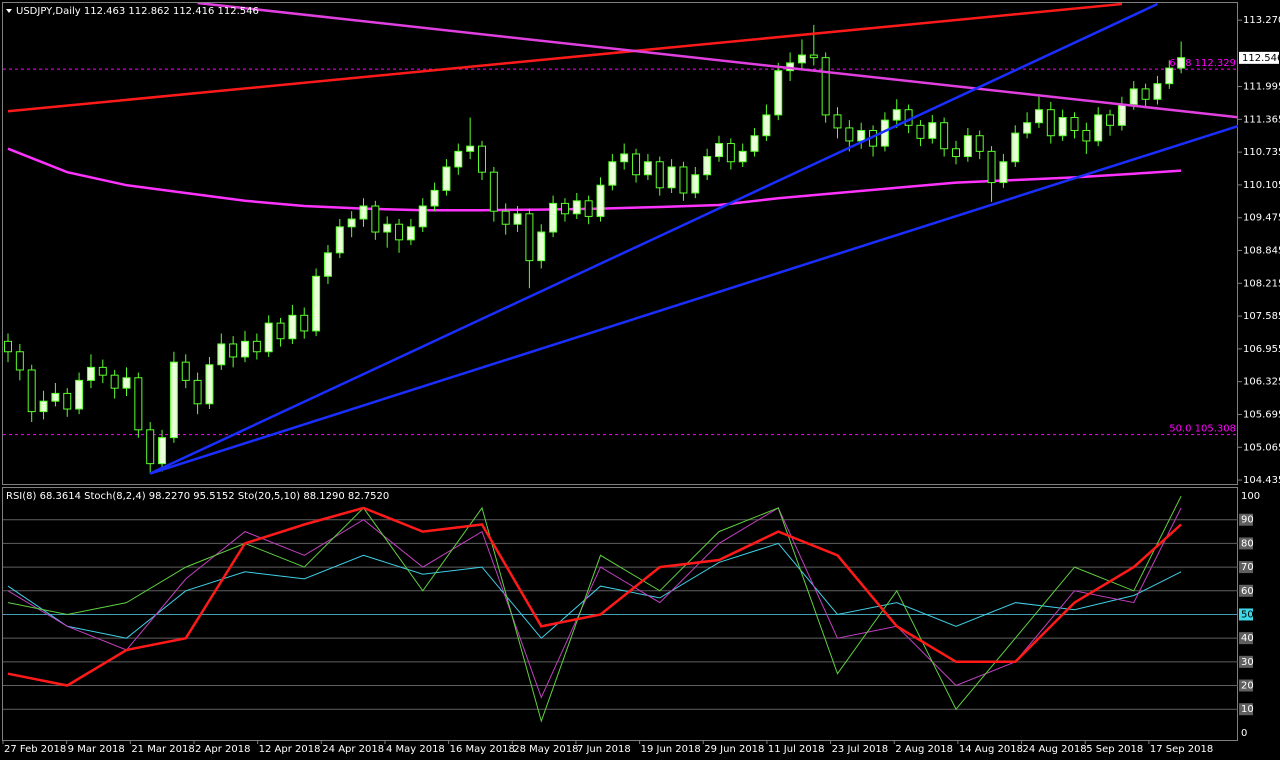 This screenshot has height=760, width=1280. Describe the element at coordinates (1261, 480) in the screenshot. I see `y-tick-label: 104.435` at that location.